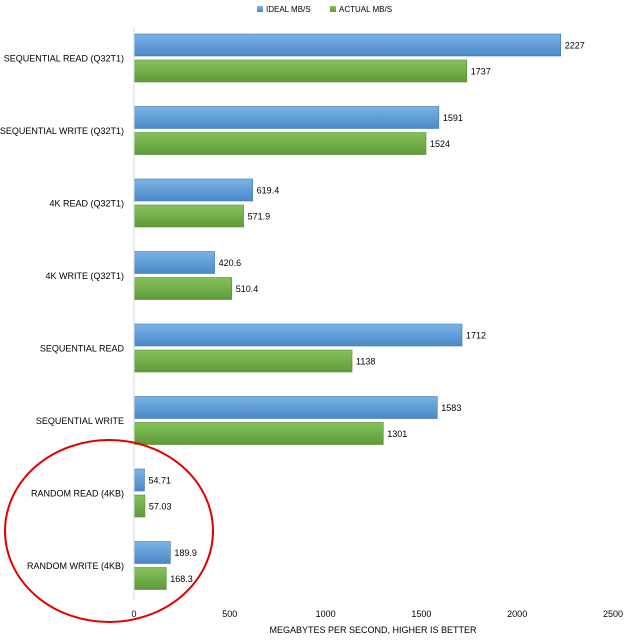 This screenshot has height=640, width=635. What do you see at coordinates (453, 118) in the screenshot?
I see `bar-value-label: 1591` at bounding box center [453, 118].